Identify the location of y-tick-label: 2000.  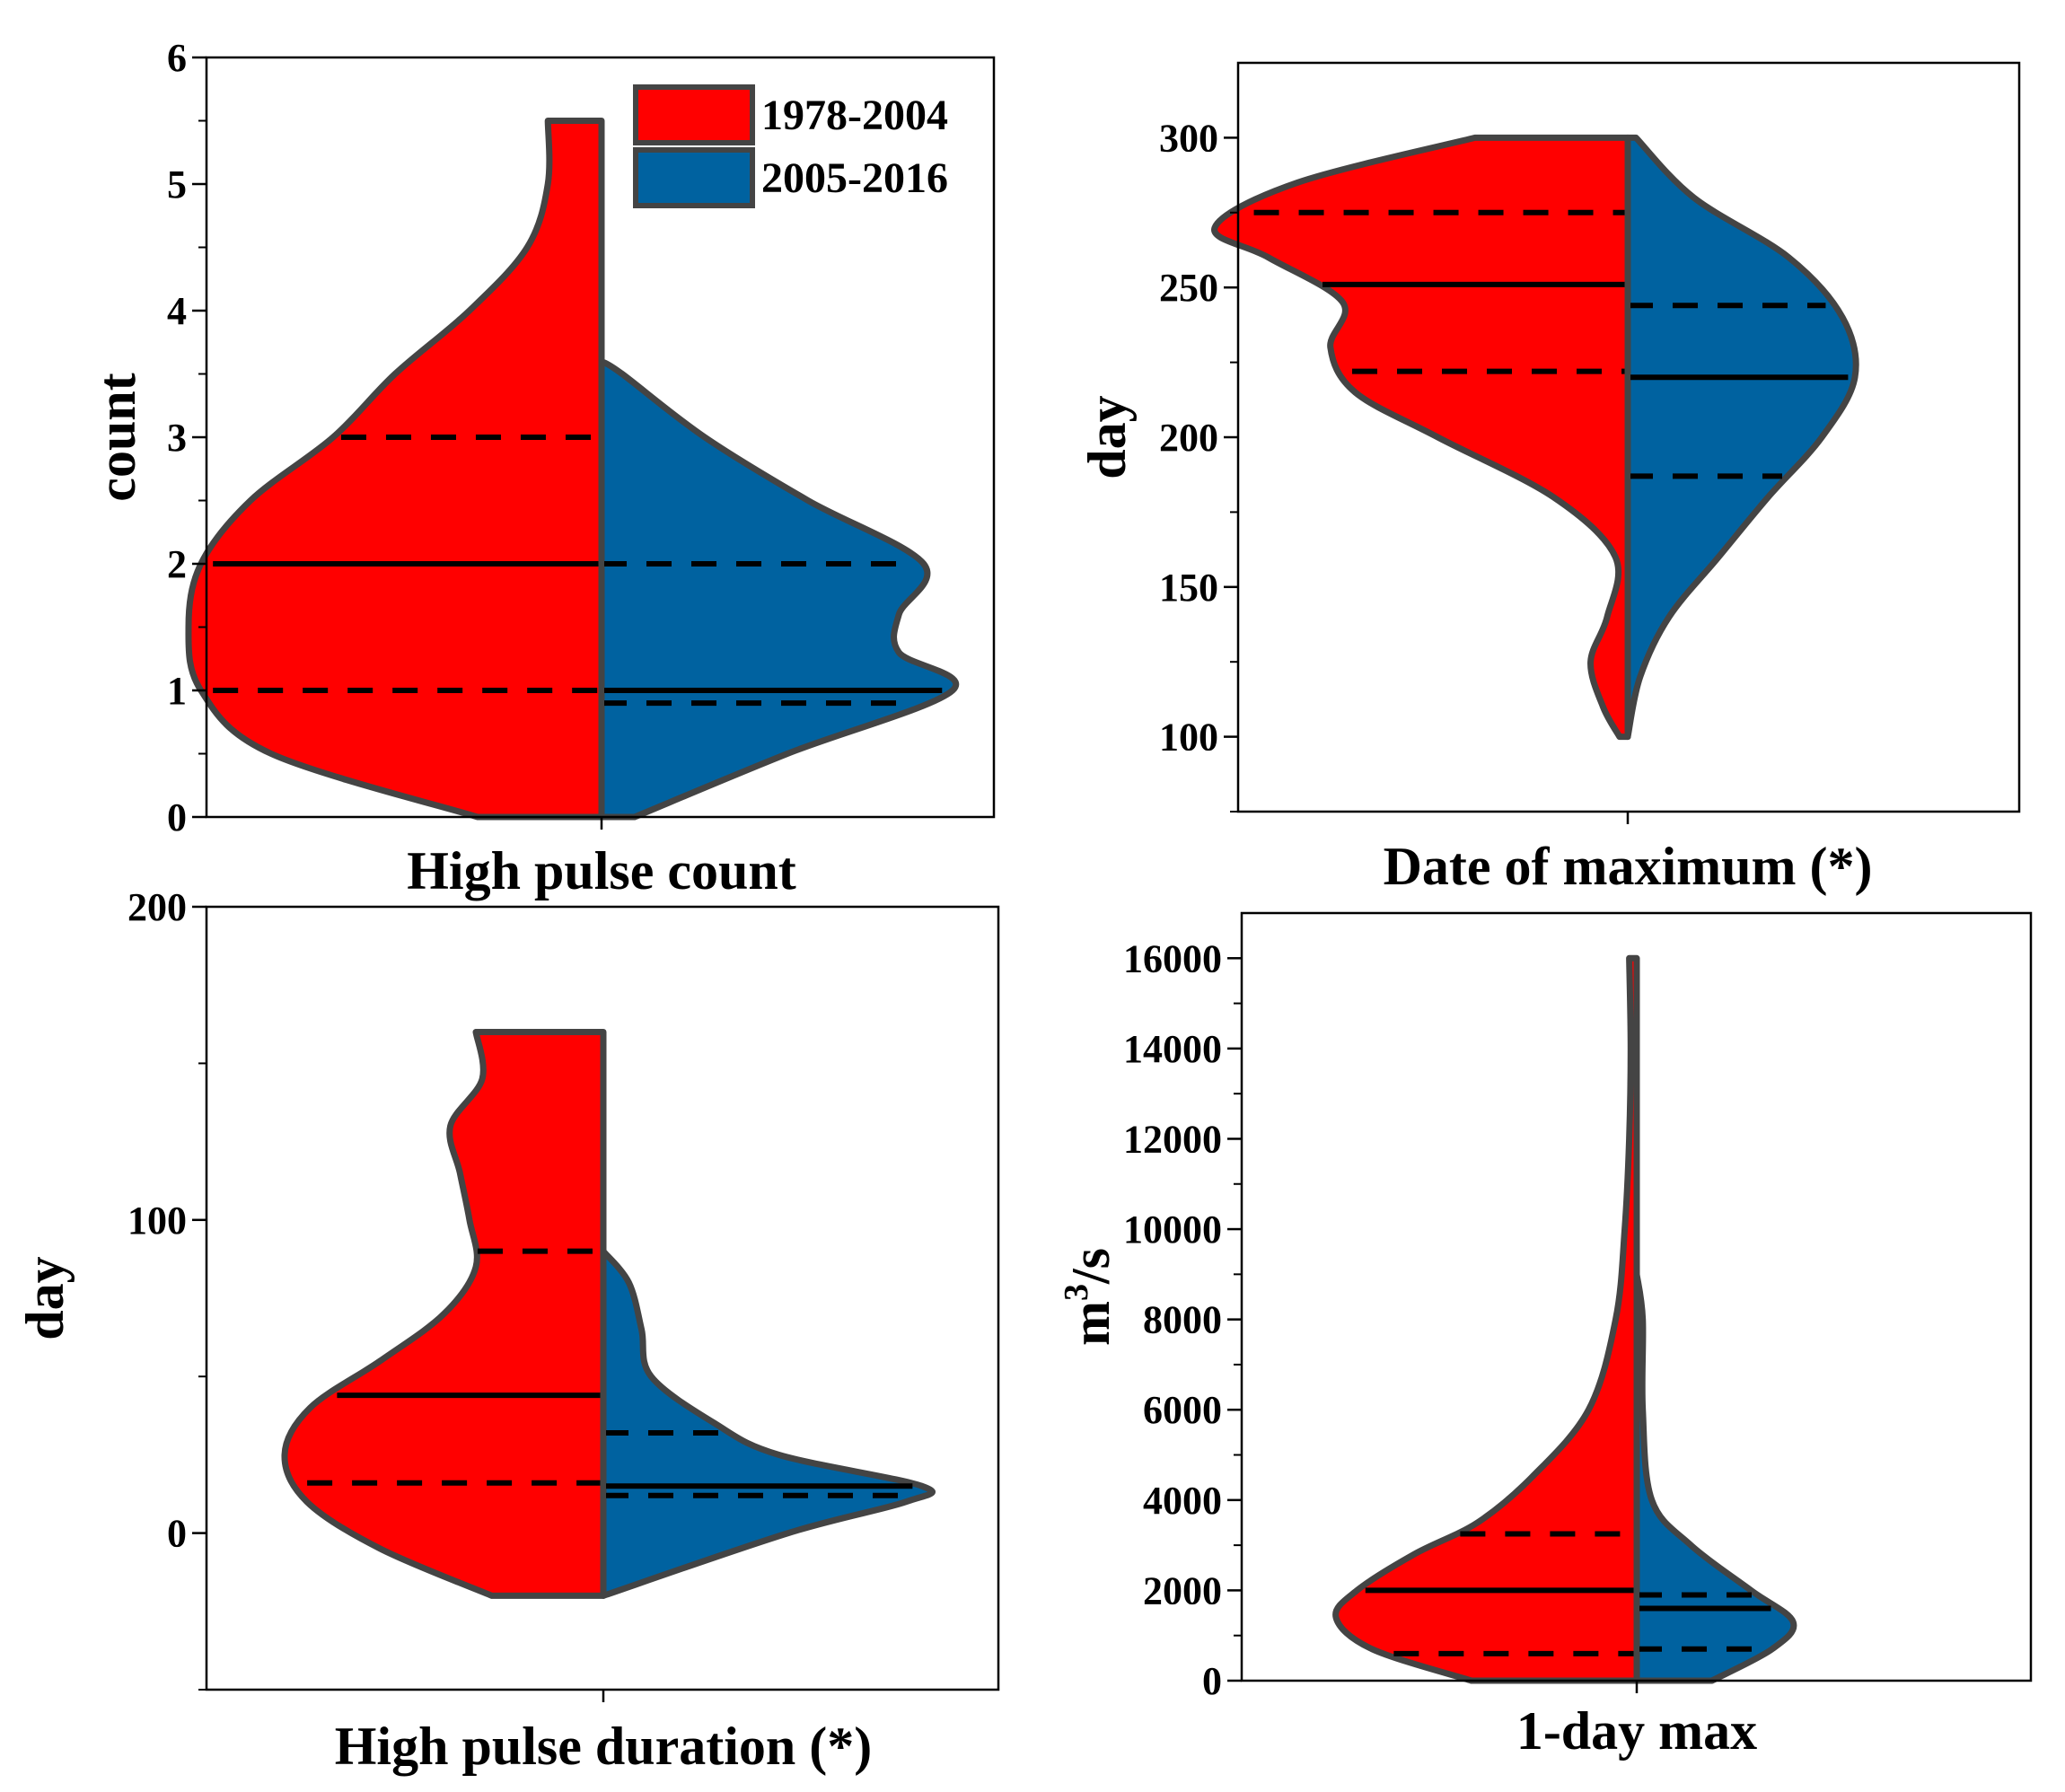
(1182, 1590).